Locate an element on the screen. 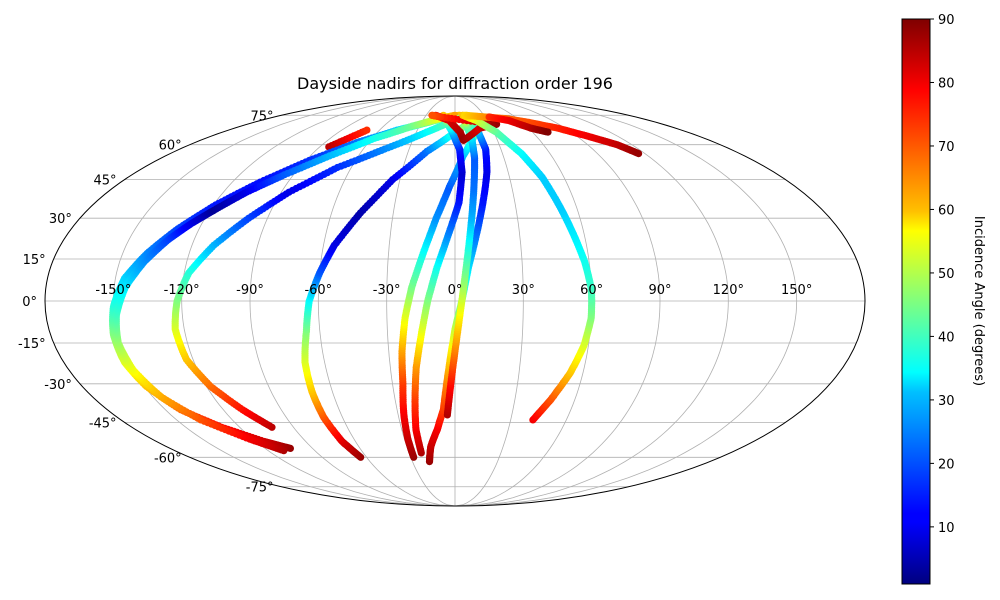 The image size is (1000, 600). latitude-tick-label: 15° is located at coordinates (34, 260).